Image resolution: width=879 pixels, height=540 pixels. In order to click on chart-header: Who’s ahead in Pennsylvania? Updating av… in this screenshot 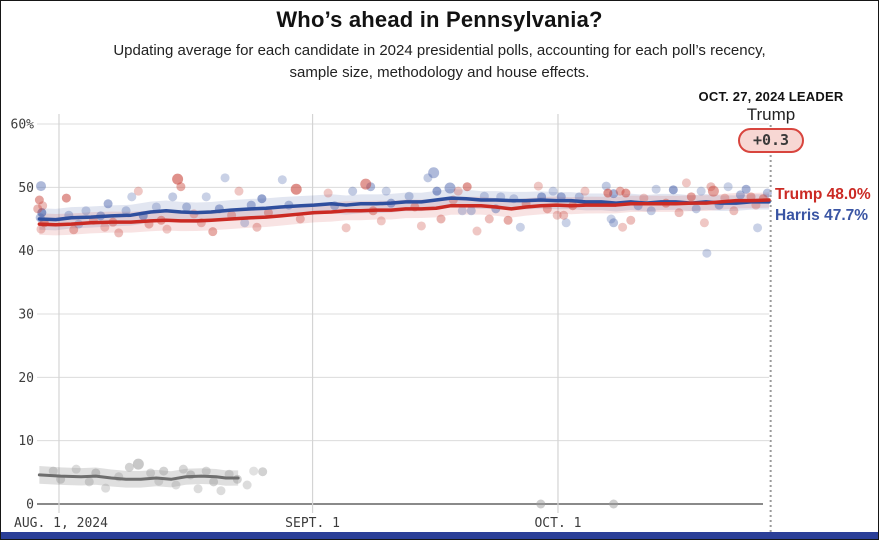, I will do `click(439, 45)`.